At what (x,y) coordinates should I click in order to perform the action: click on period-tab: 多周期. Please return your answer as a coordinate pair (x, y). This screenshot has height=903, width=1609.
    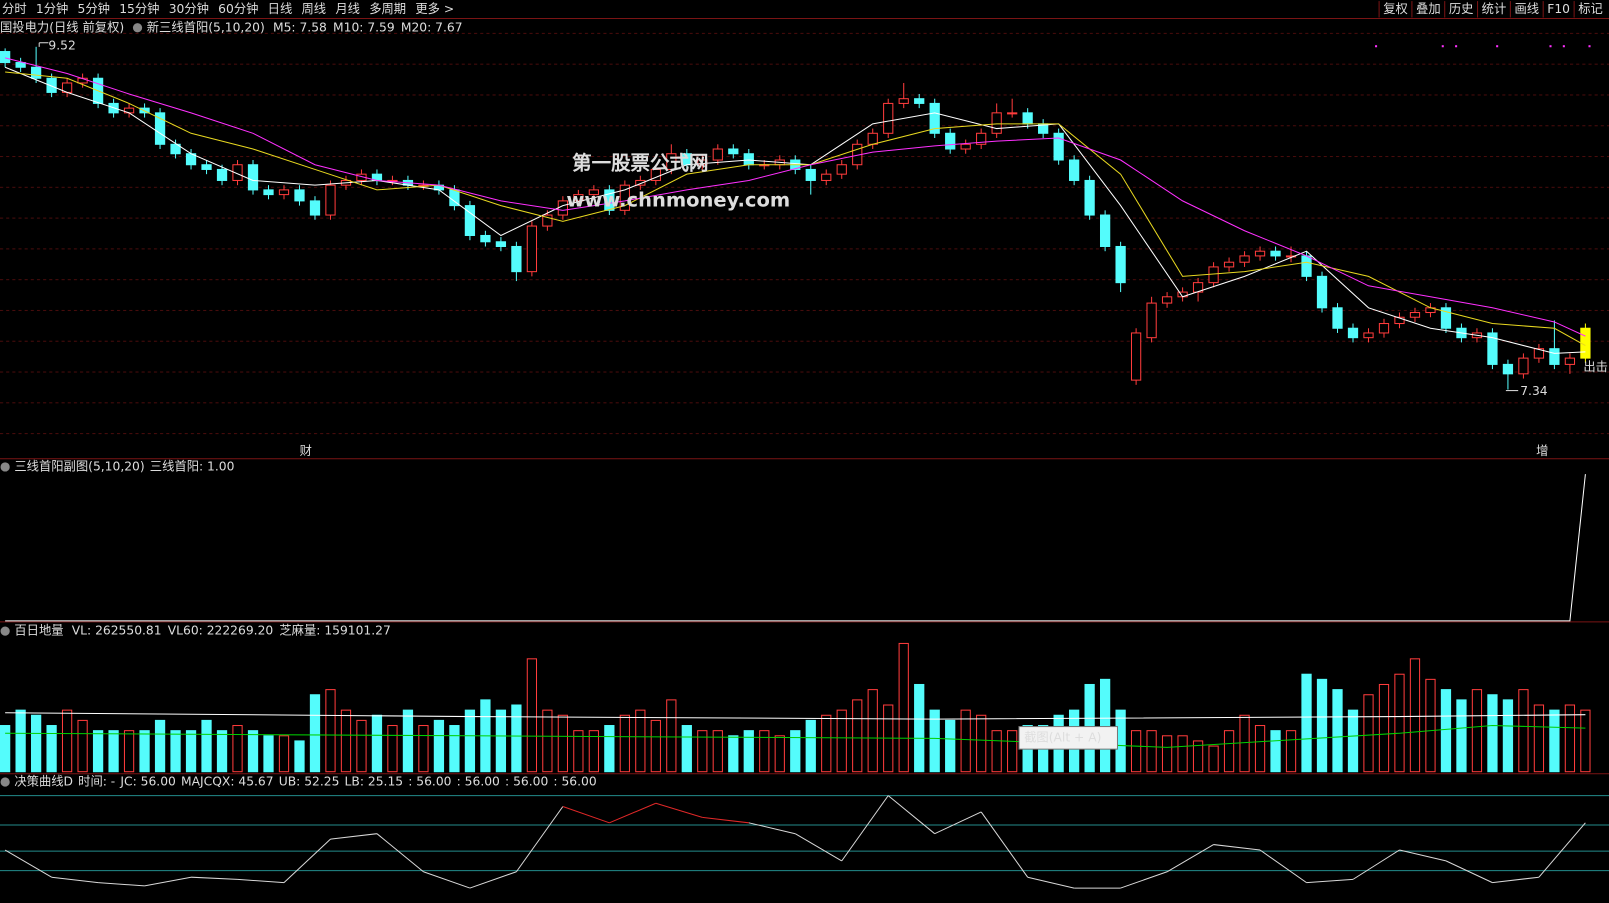
    Looking at the image, I should click on (387, 9).